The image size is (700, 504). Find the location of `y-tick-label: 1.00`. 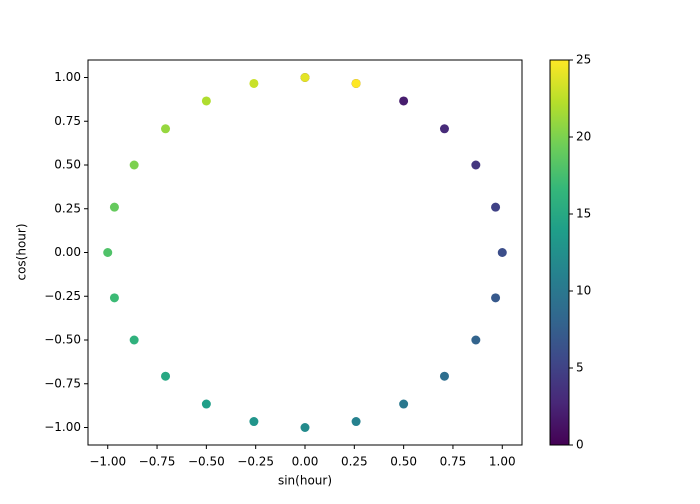

y-tick-label: 1.00 is located at coordinates (67, 77).